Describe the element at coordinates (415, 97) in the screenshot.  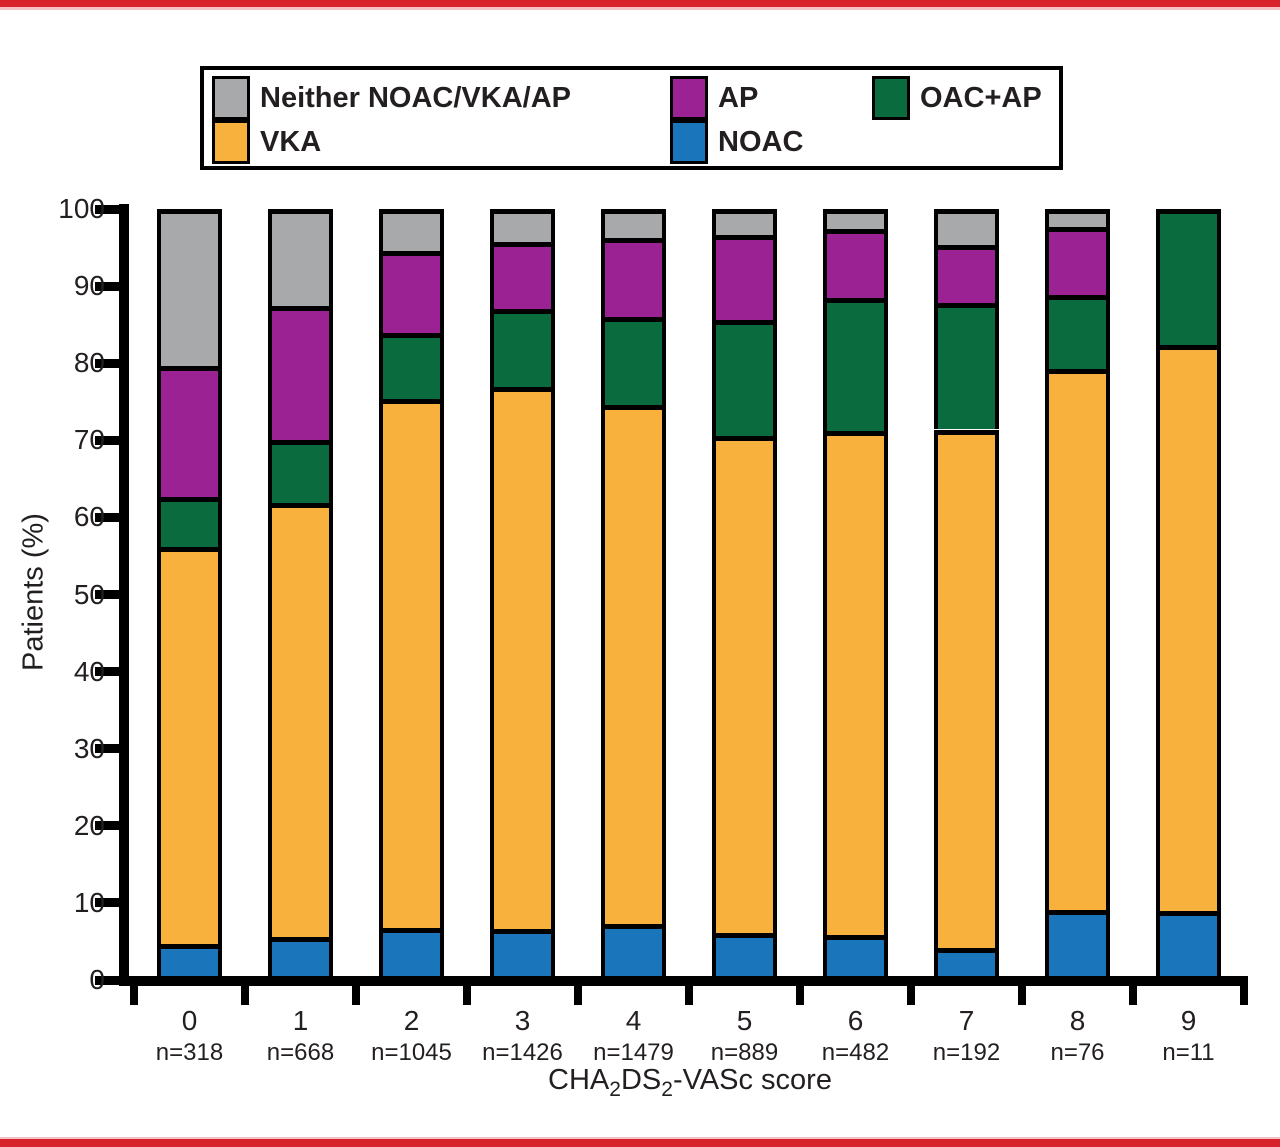
I see `legend-label-neither: Neither NOAC/VKA/AP` at that location.